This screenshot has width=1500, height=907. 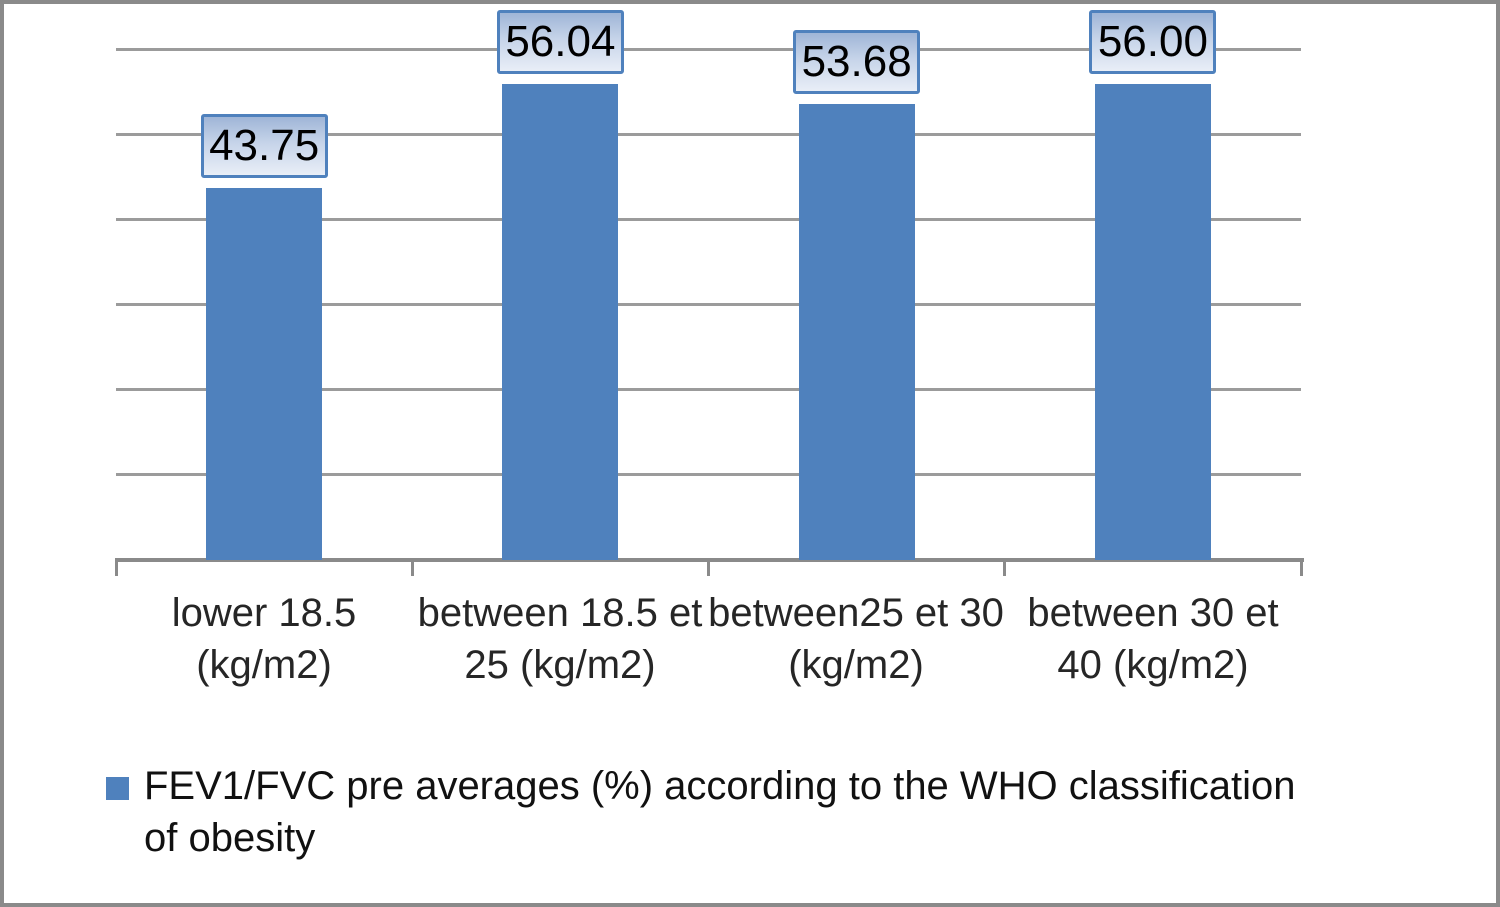 What do you see at coordinates (264, 639) in the screenshot?
I see `x-axis-label-1: lower 18.5 (kg/m2)` at bounding box center [264, 639].